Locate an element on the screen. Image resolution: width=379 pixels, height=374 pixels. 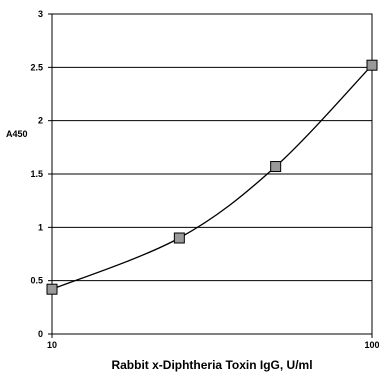
y-axis-label: A450 is located at coordinates (17, 134).